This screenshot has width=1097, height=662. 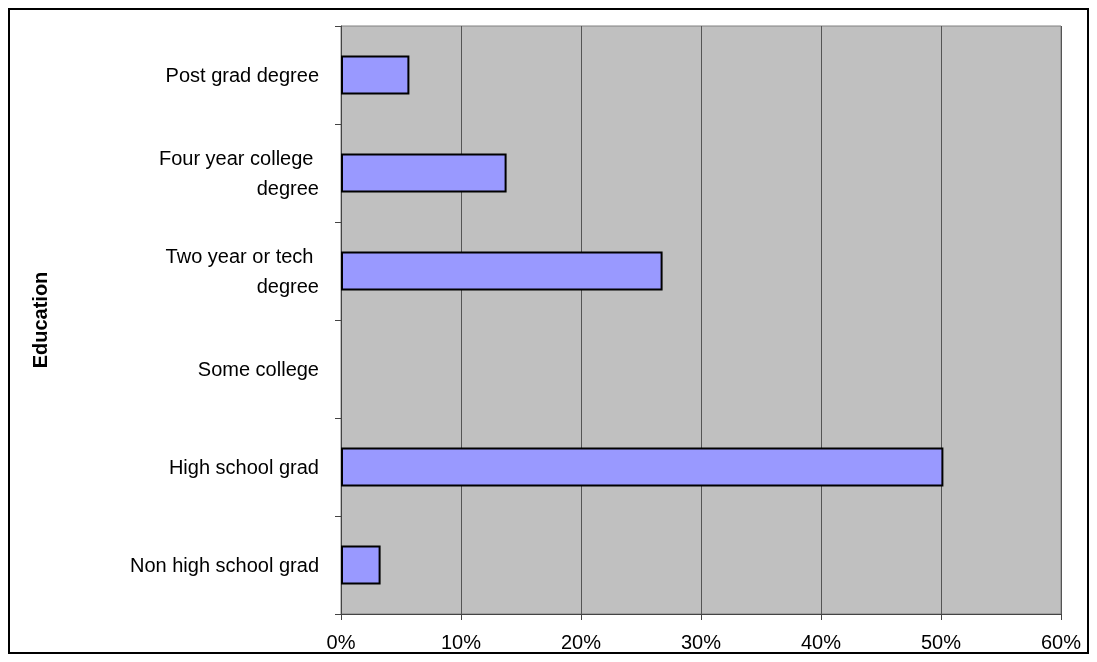 What do you see at coordinates (242, 75) in the screenshot?
I see `y-tick-label: Post grad degree` at bounding box center [242, 75].